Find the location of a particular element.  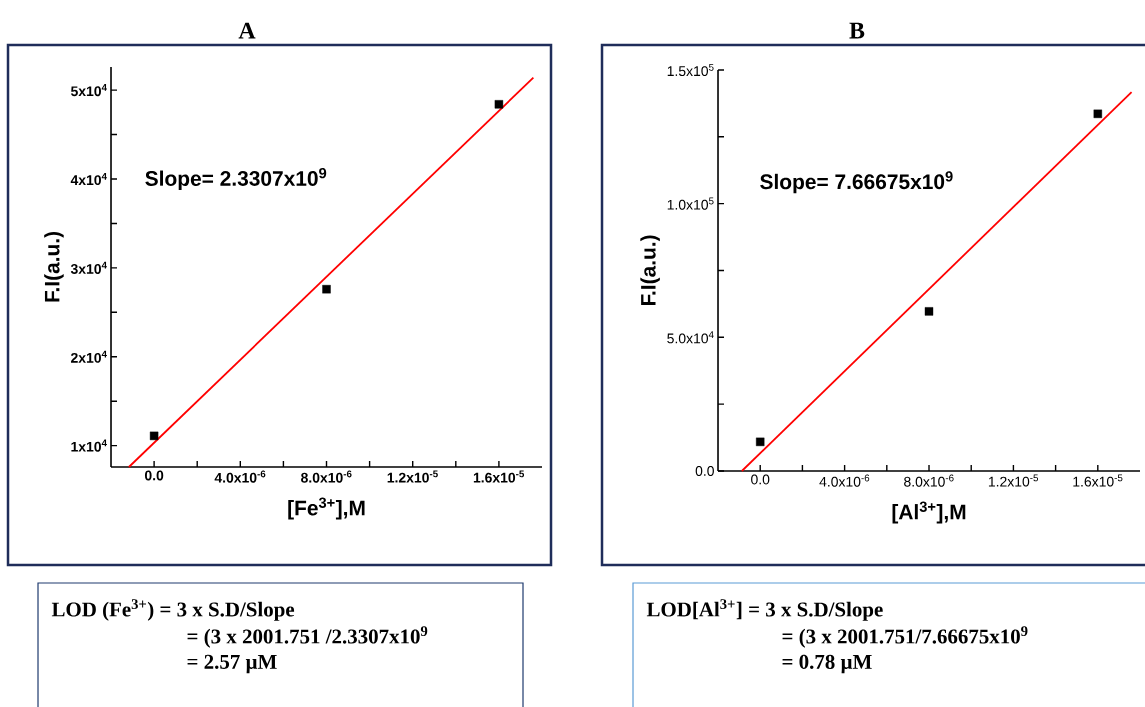

y-tick-label: 1x10$^{4}$ is located at coordinates (89, 445).